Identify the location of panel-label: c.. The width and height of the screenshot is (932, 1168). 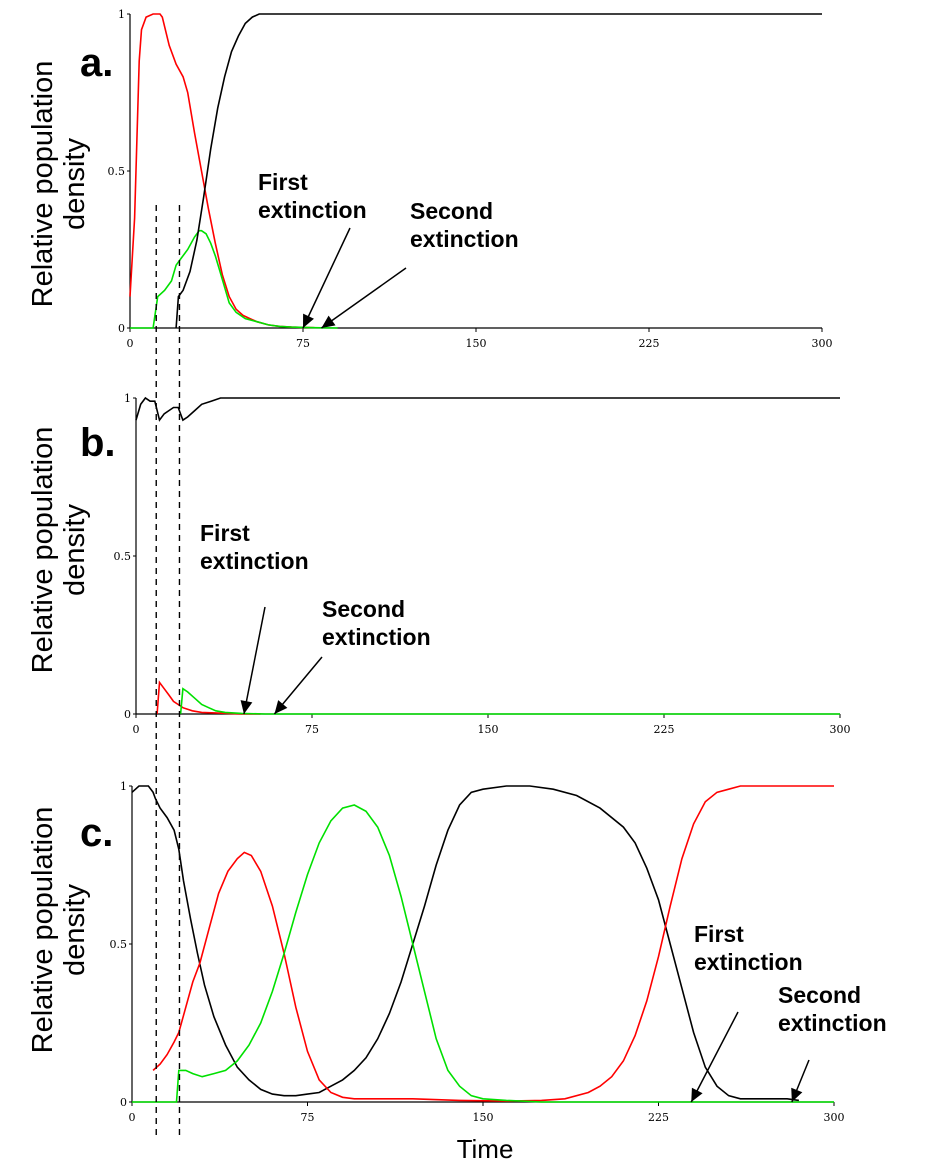
(96, 833).